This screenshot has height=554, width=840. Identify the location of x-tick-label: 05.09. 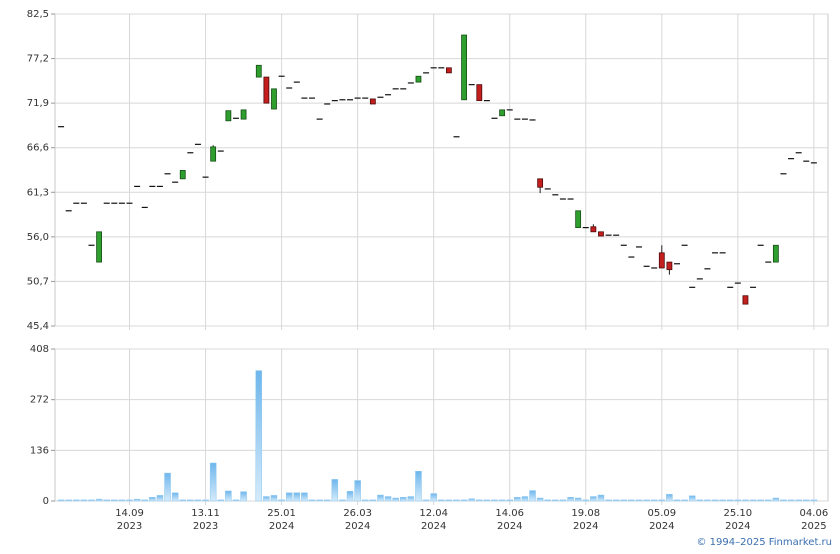
(661, 513).